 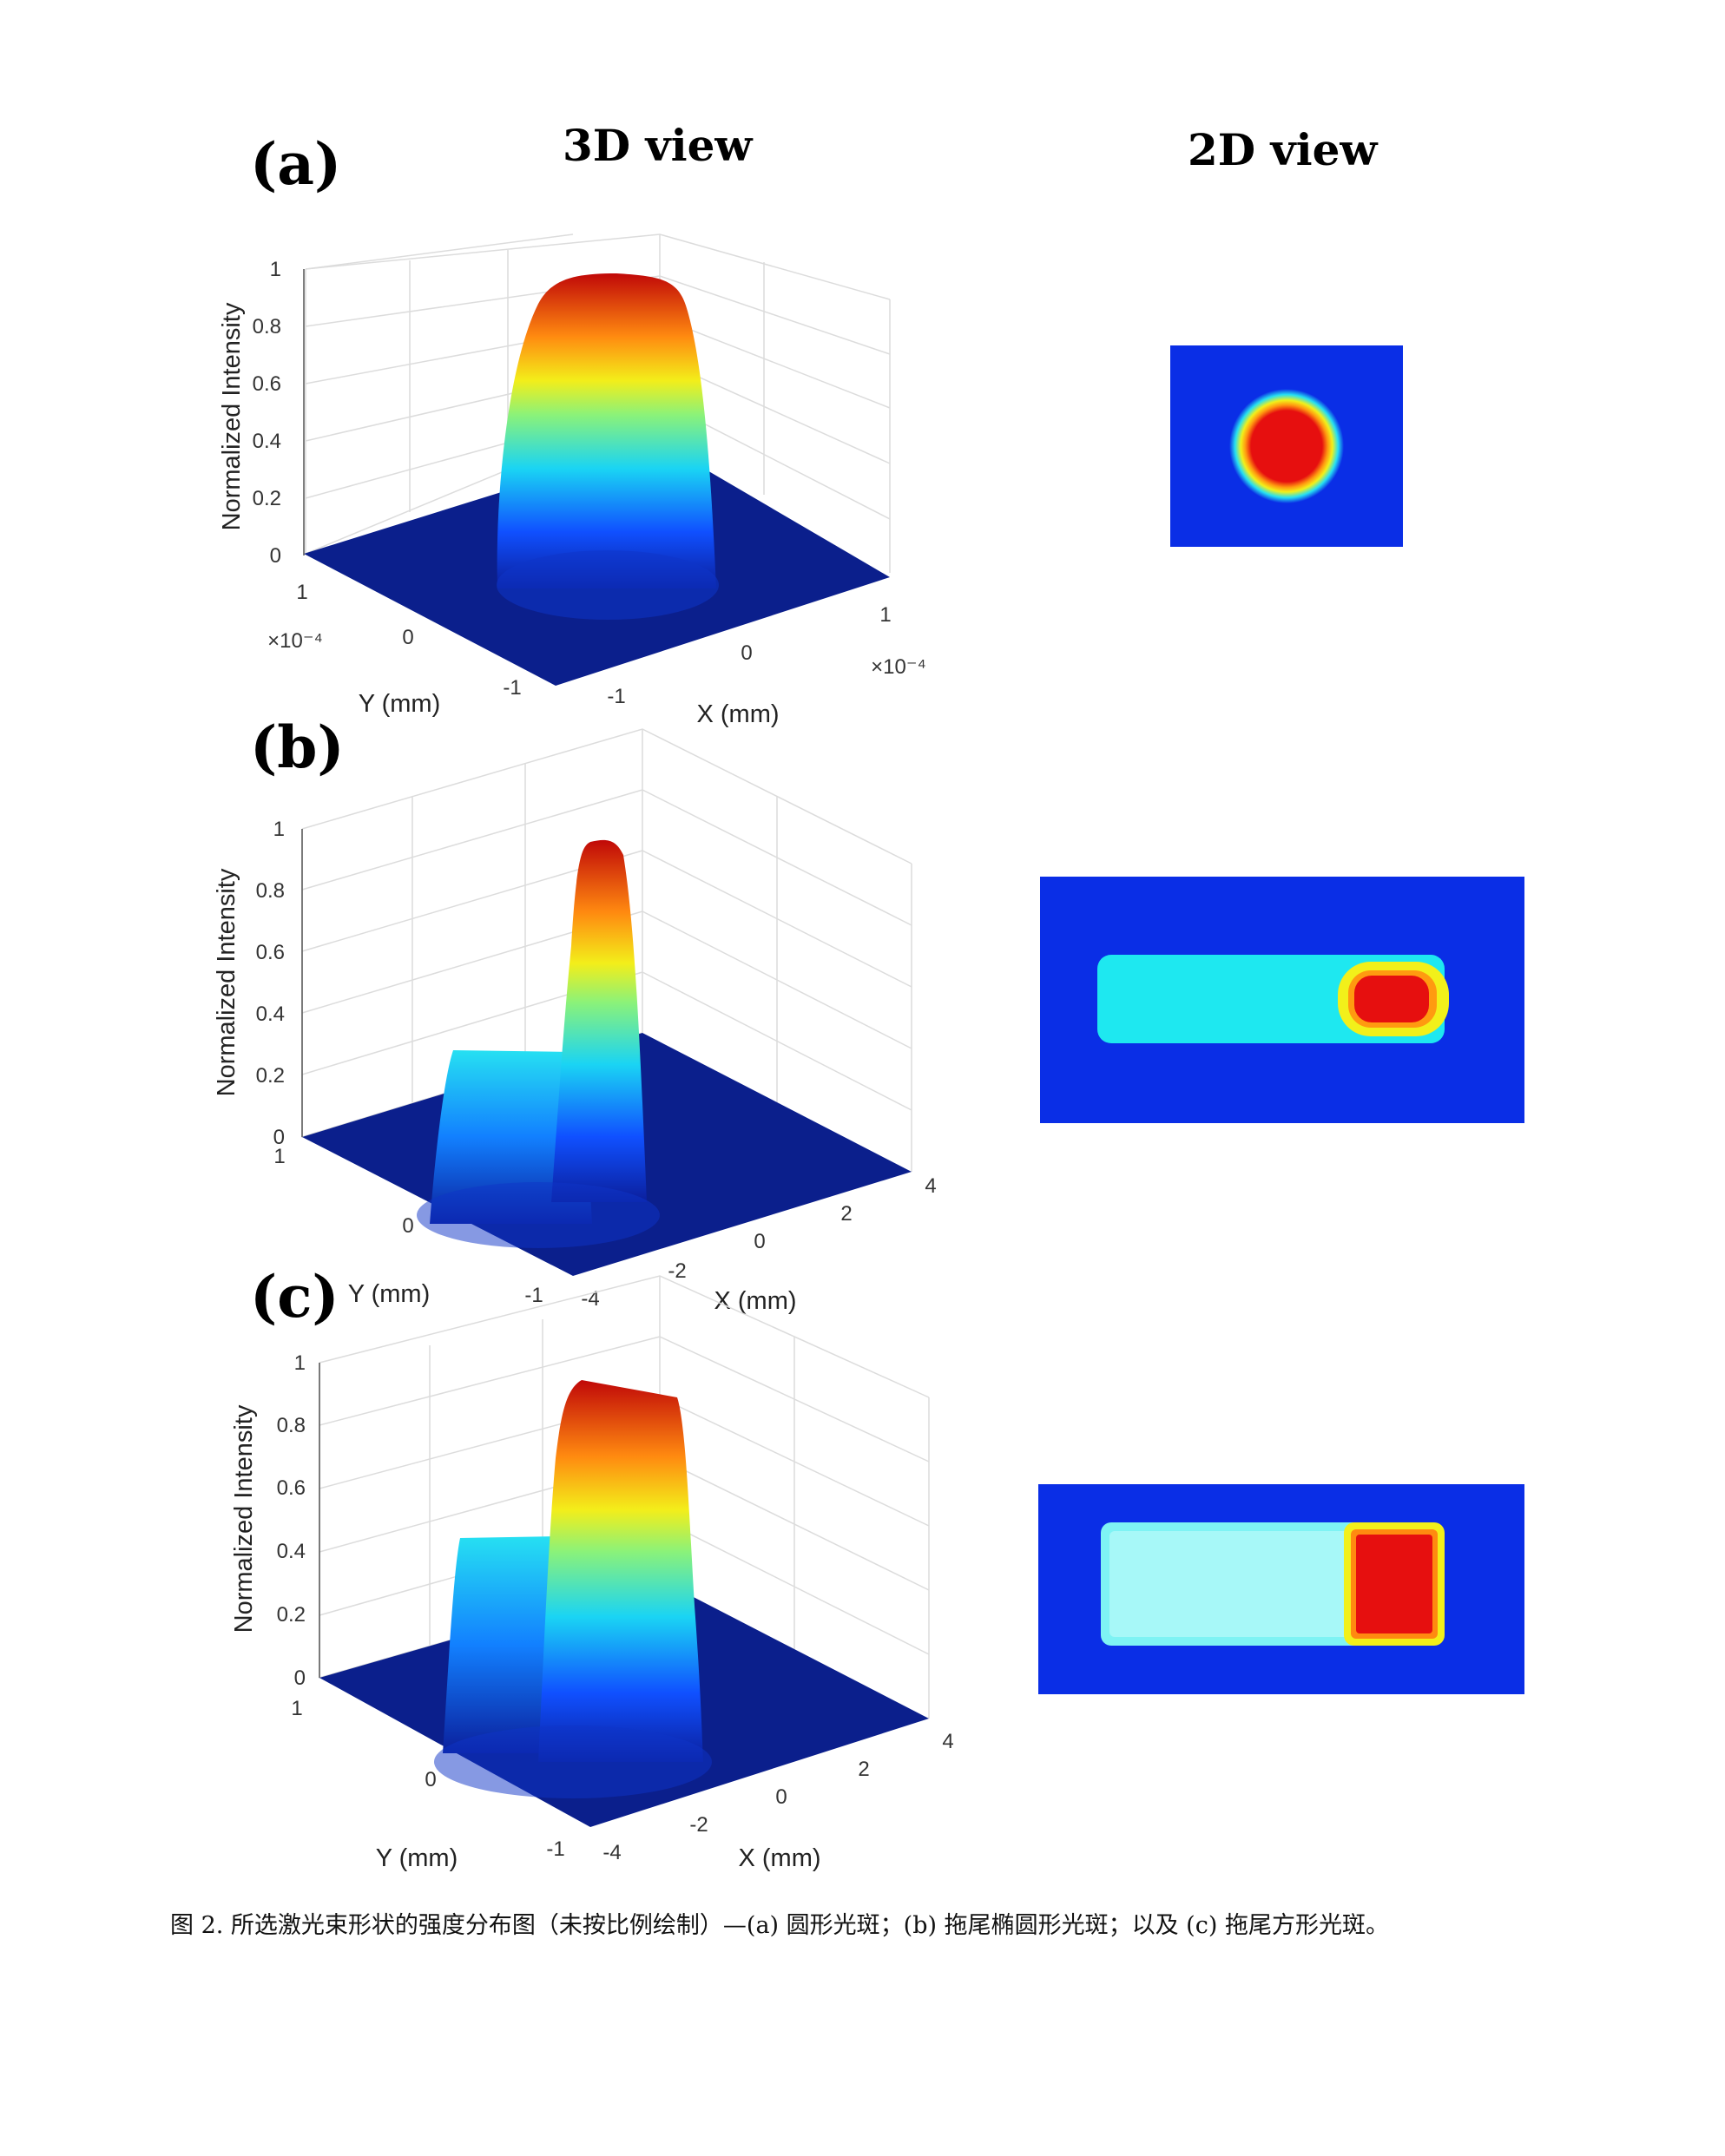 What do you see at coordinates (767, 665) in the screenshot?
I see `x-axis-a: -1 0 1 ×10⁻⁴ X (mm)` at bounding box center [767, 665].